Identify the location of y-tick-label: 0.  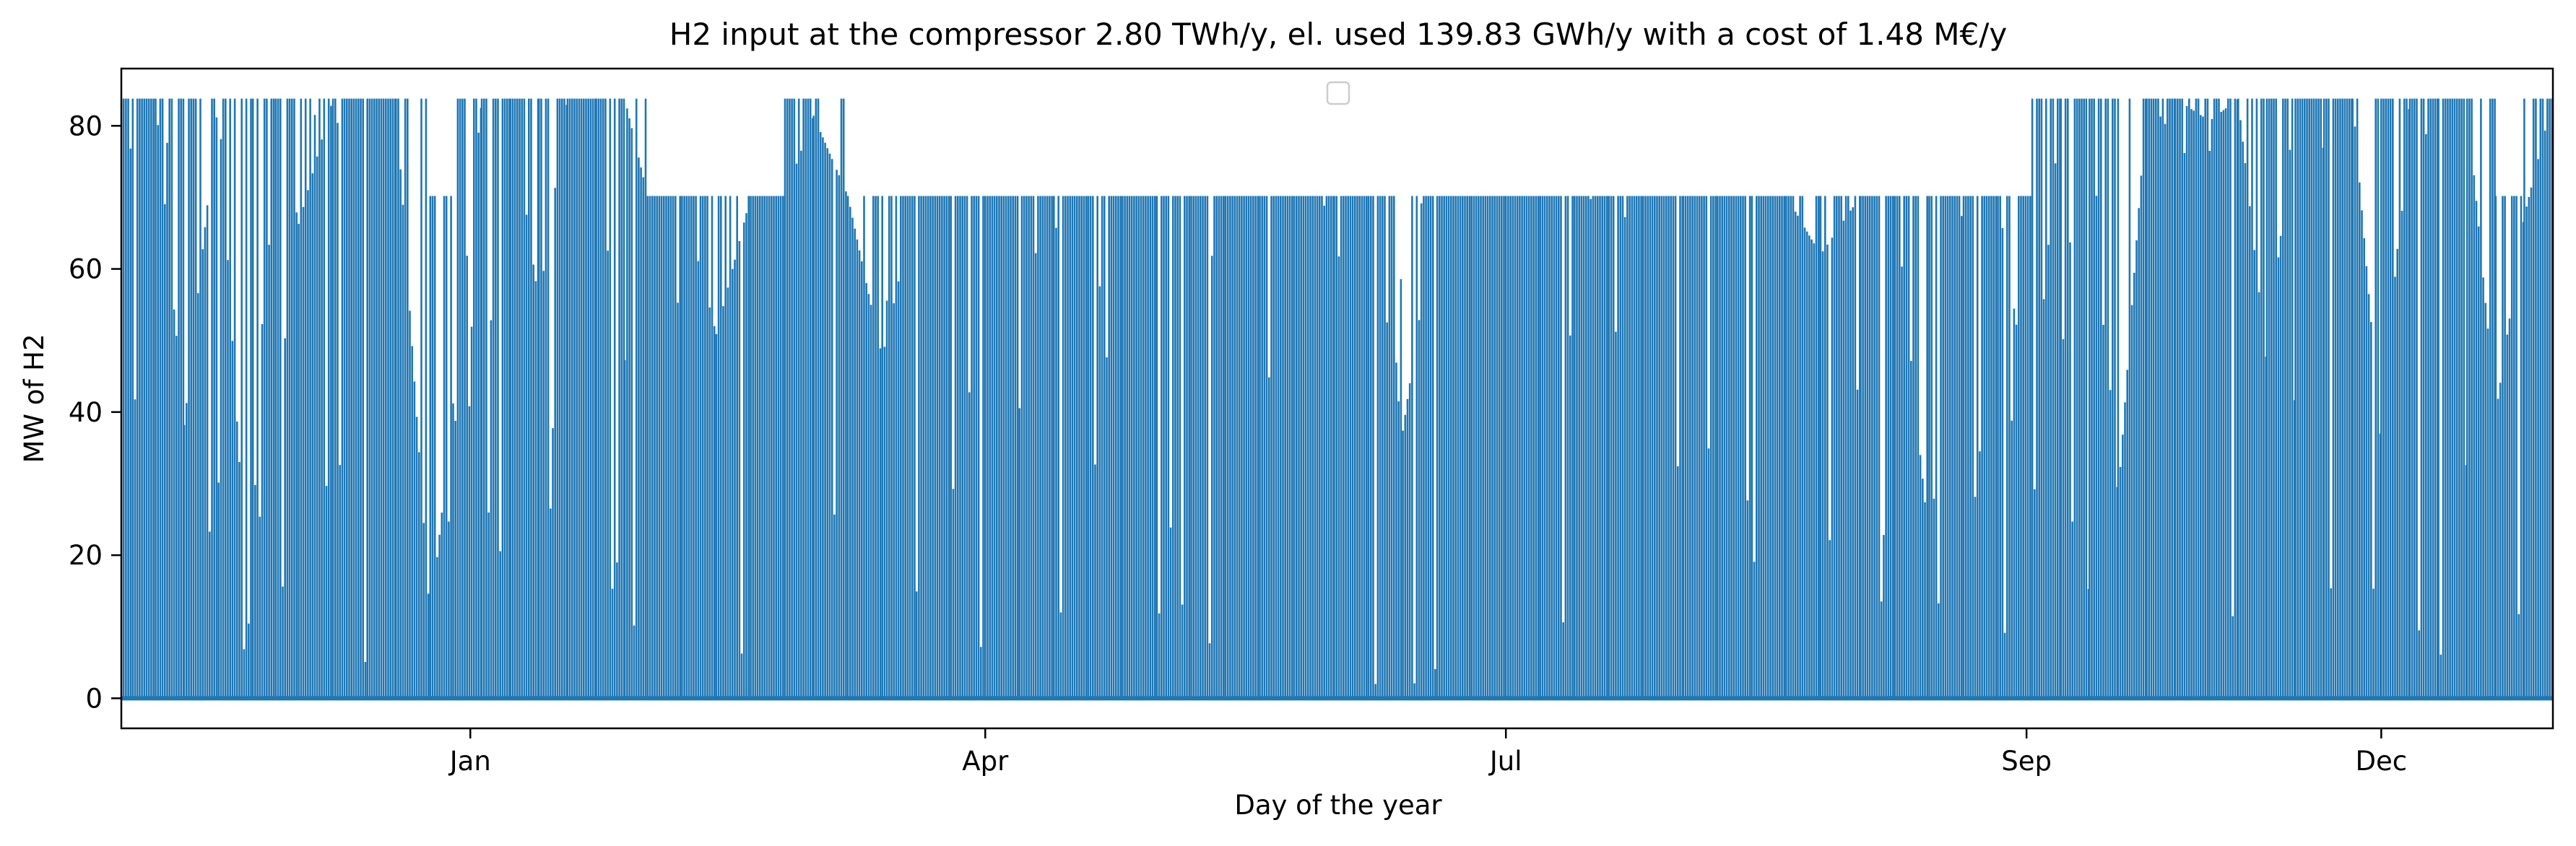
(94, 698).